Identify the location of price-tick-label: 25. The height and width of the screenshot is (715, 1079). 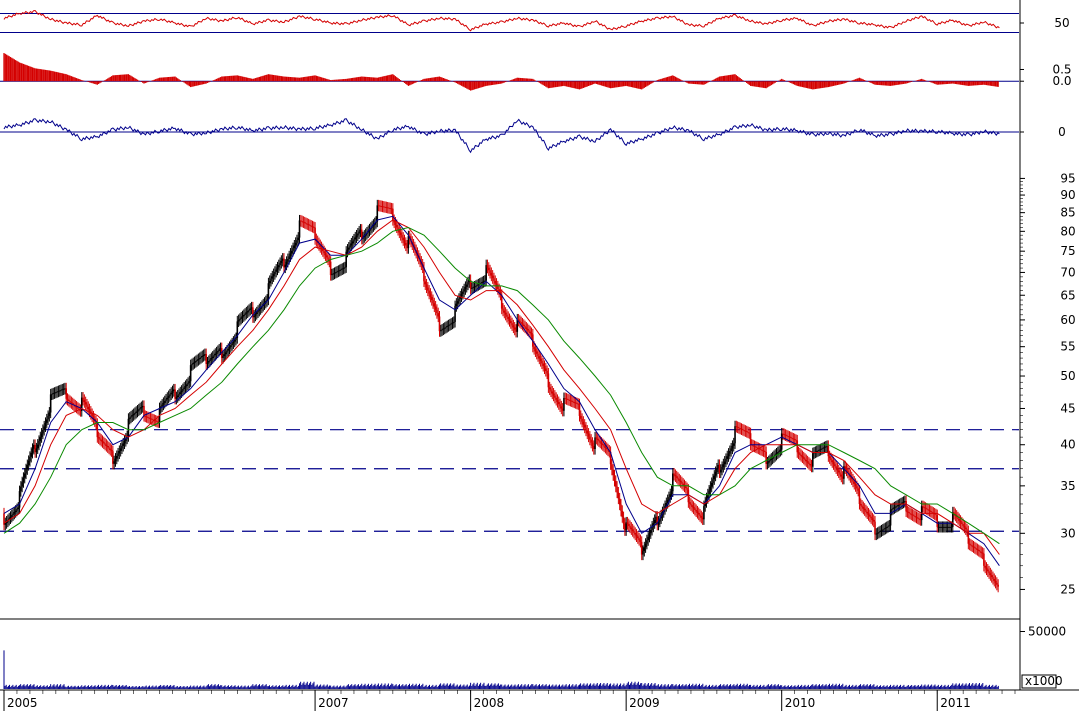
(1067, 589).